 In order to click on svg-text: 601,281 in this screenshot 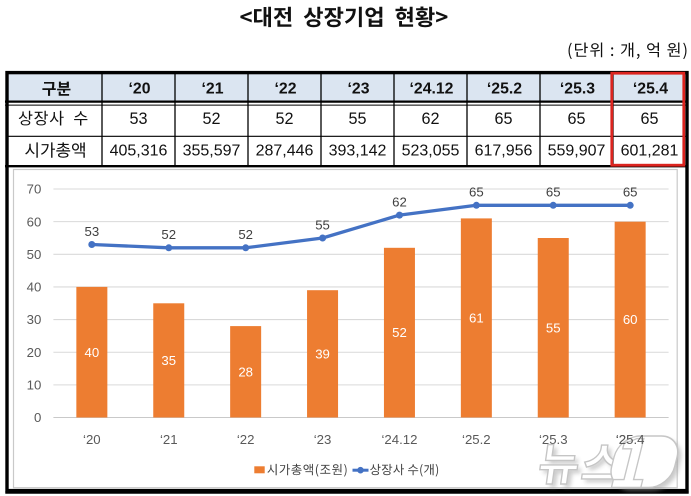, I will do `click(650, 150)`.